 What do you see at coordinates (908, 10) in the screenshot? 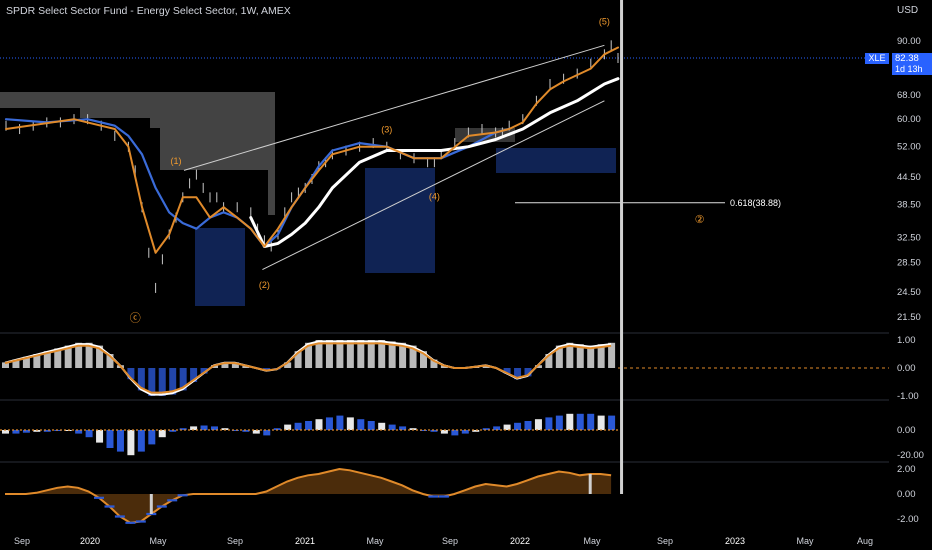
I see `currency-label: USD` at bounding box center [908, 10].